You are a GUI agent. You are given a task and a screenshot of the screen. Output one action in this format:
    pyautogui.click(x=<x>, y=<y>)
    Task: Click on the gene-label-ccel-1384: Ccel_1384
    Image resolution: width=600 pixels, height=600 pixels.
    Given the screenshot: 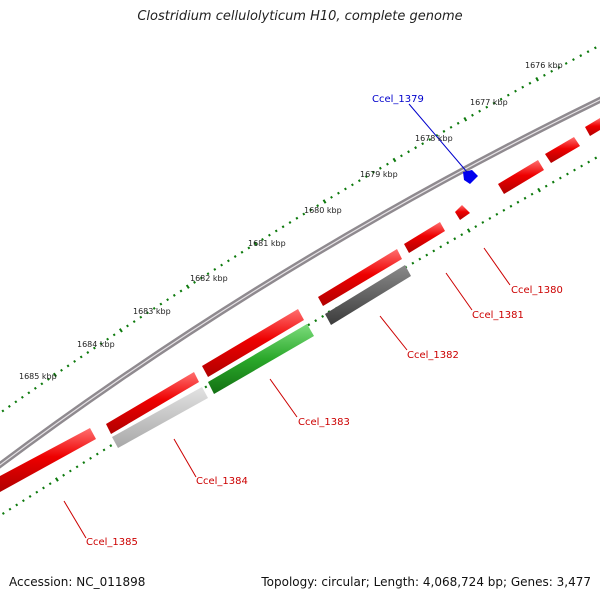 What is the action you would take?
    pyautogui.click(x=222, y=481)
    